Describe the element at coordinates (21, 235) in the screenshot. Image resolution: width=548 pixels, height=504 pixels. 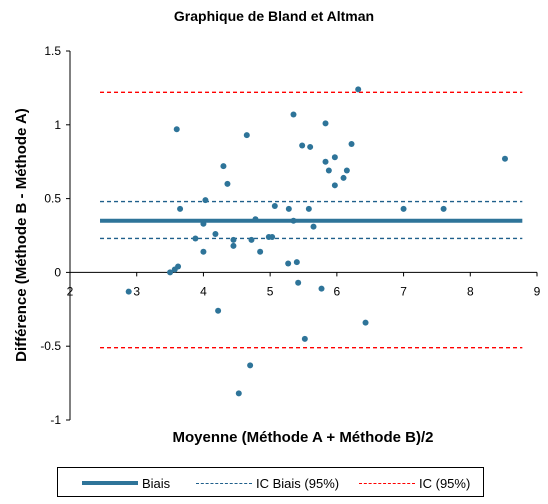
I see `y-axis-title: Différence (Méthode B - Méthode A)` at that location.